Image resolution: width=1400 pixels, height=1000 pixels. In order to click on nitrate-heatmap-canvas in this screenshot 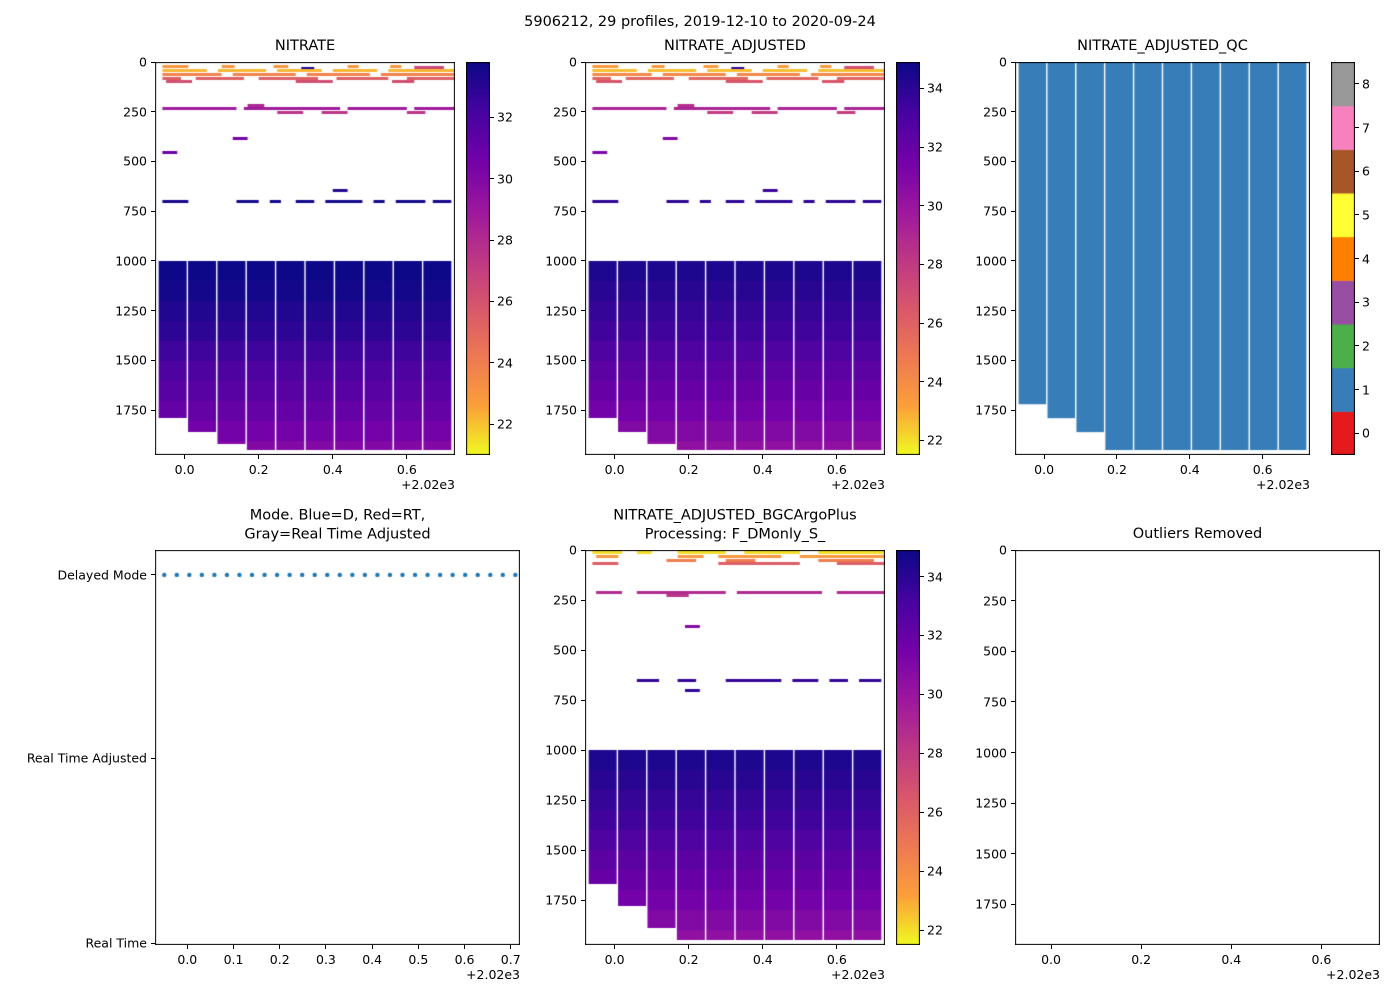, I will do `click(305, 258)`.